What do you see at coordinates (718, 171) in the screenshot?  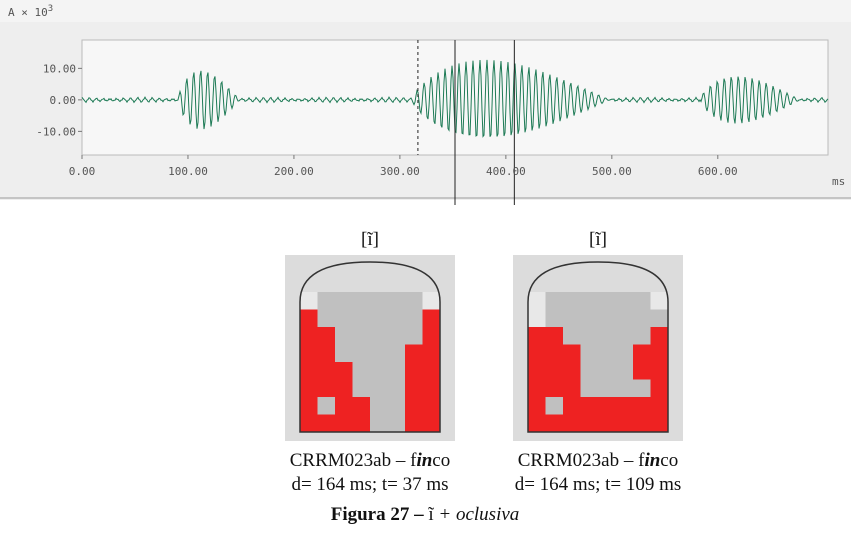 I see `x-tick-label: 600.00` at bounding box center [718, 171].